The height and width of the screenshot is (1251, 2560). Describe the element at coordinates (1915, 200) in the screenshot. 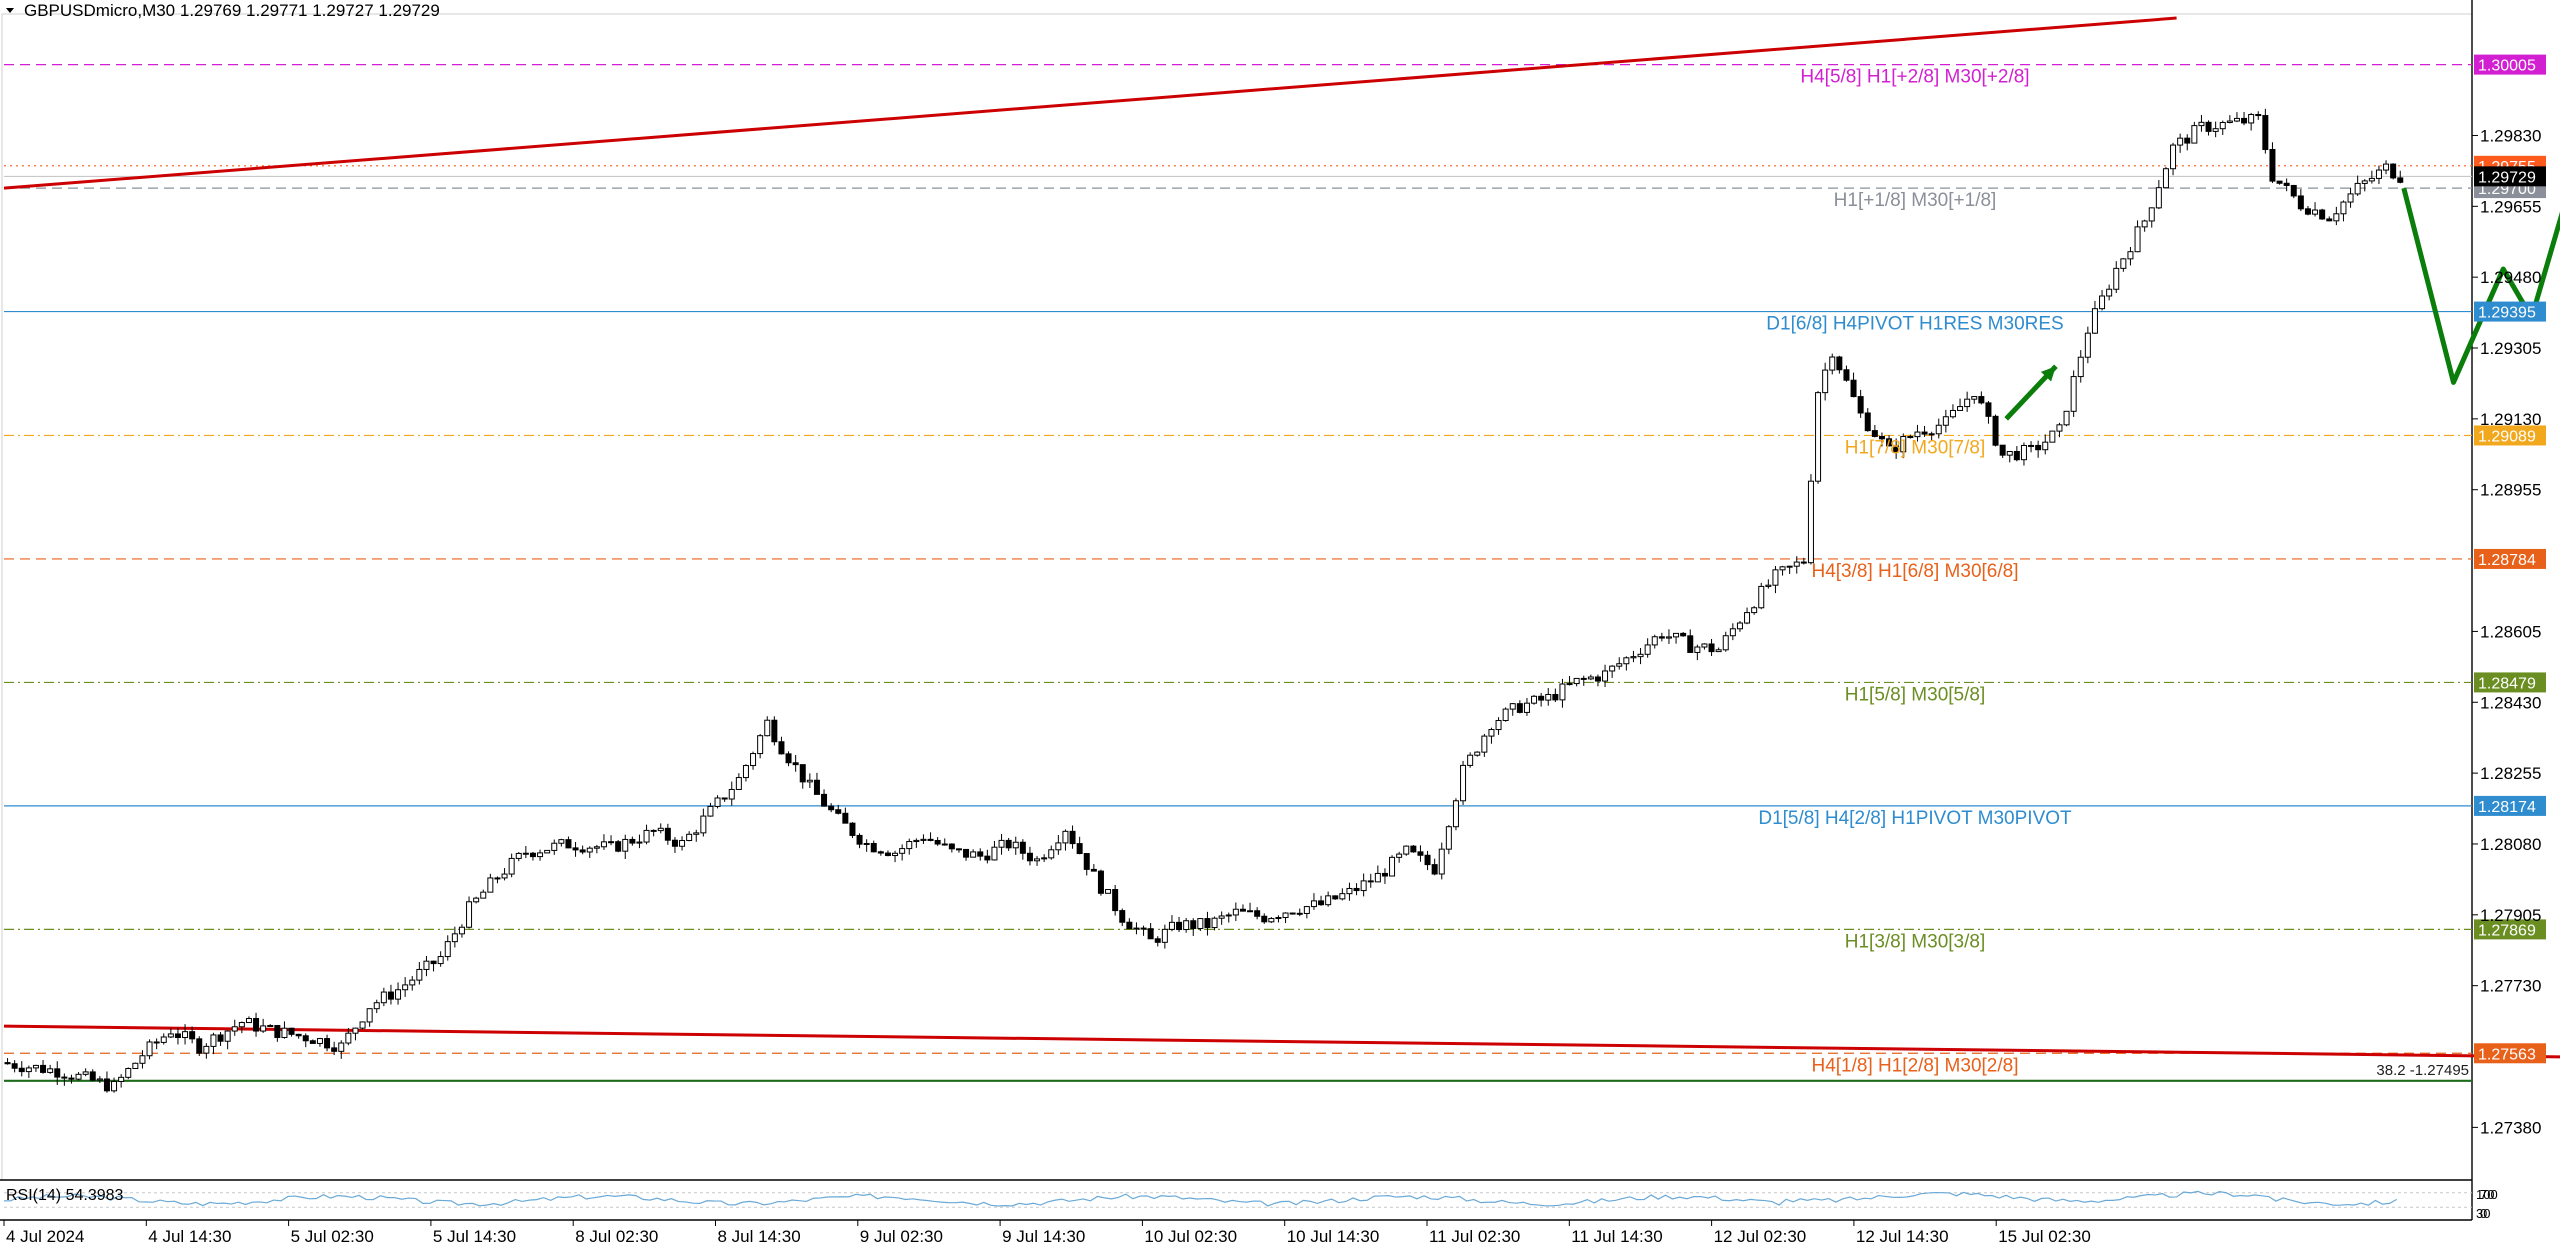

I see `level-label: H1[+1/8] M30[+1/8]` at that location.